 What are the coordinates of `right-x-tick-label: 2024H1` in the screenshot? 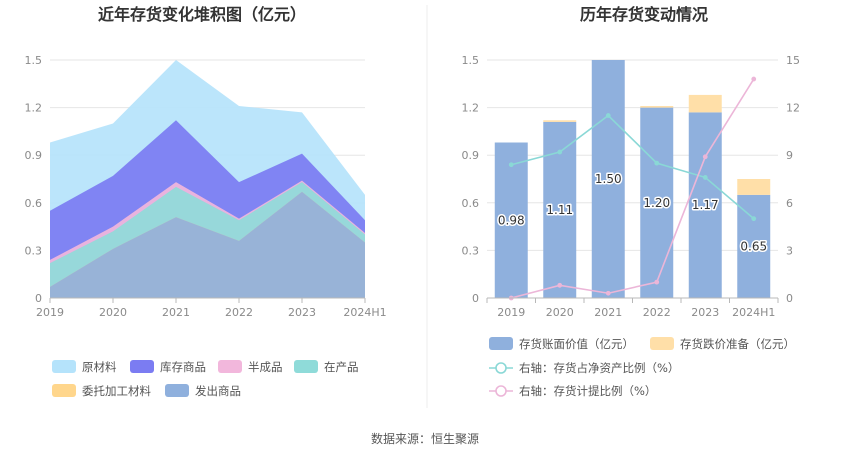 It's located at (753, 312).